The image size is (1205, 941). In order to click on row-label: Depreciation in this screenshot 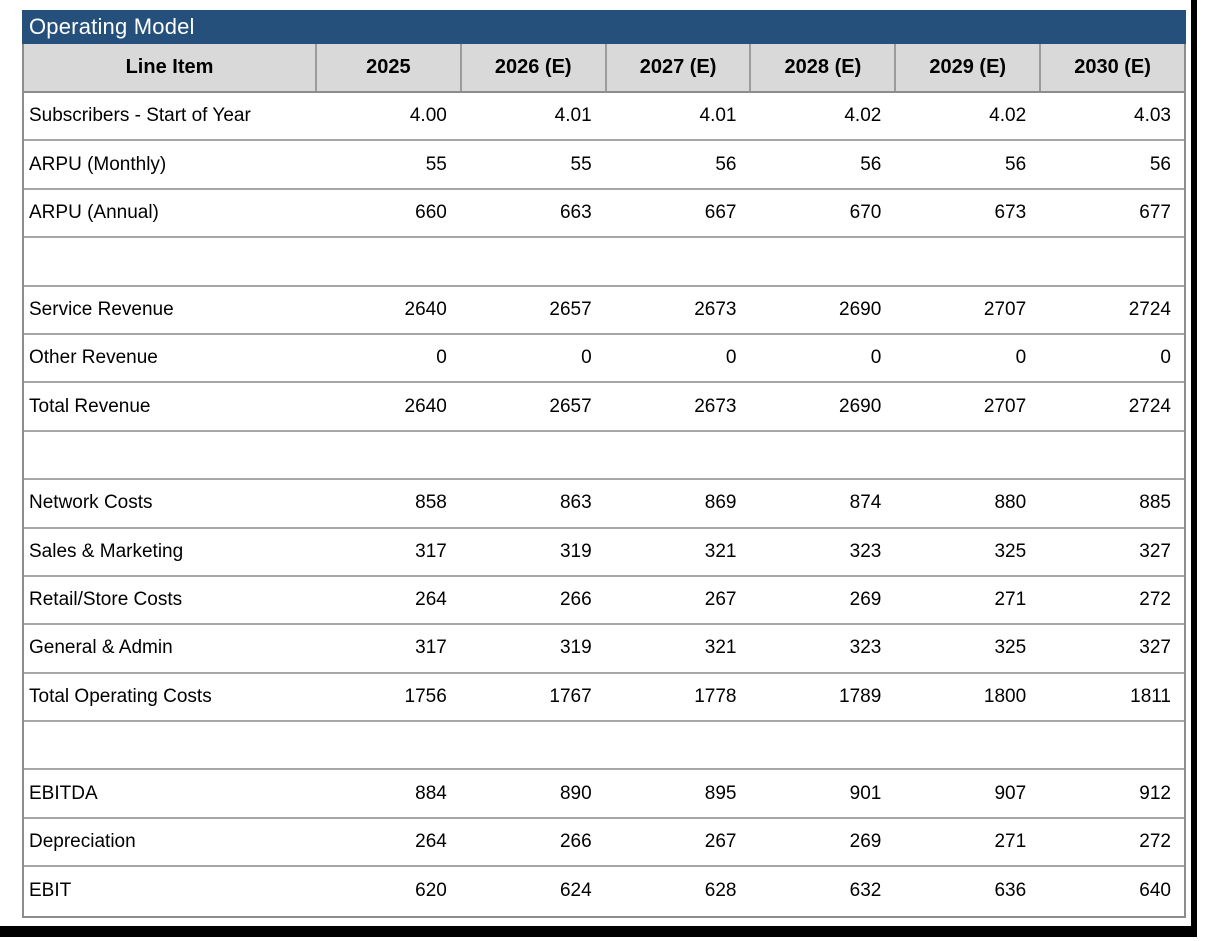, I will do `click(82, 842)`.